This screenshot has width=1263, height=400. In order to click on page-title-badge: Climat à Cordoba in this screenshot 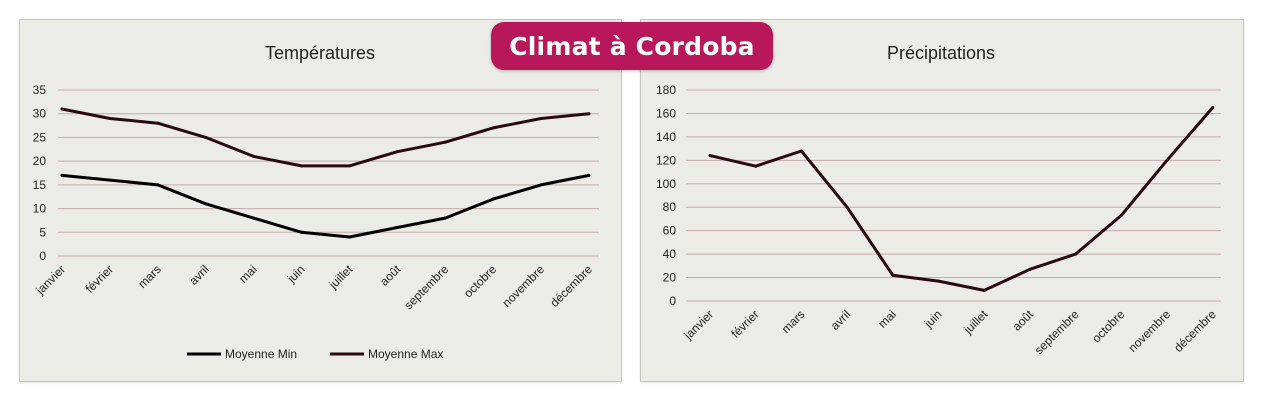, I will do `click(632, 46)`.